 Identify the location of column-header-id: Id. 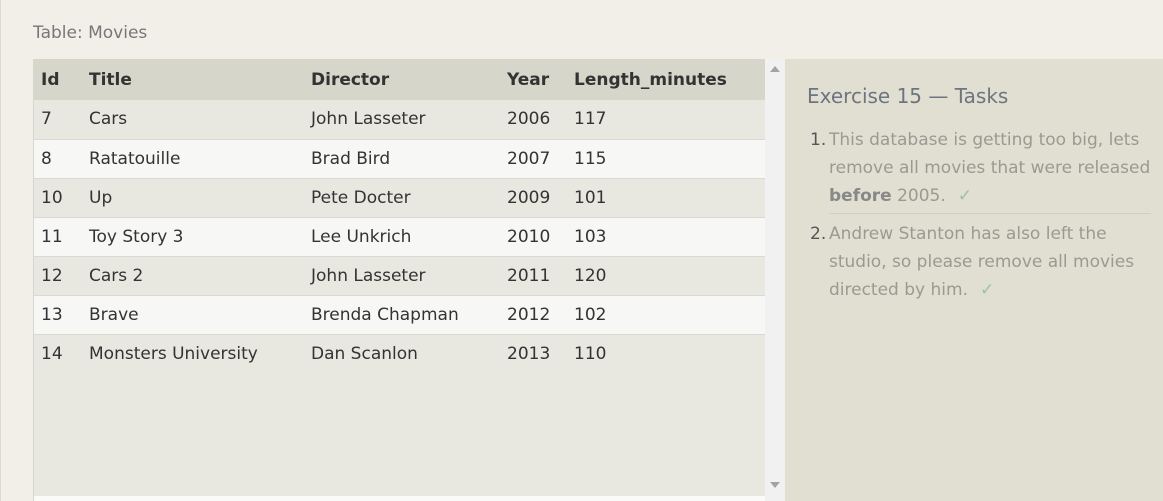
(50, 79).